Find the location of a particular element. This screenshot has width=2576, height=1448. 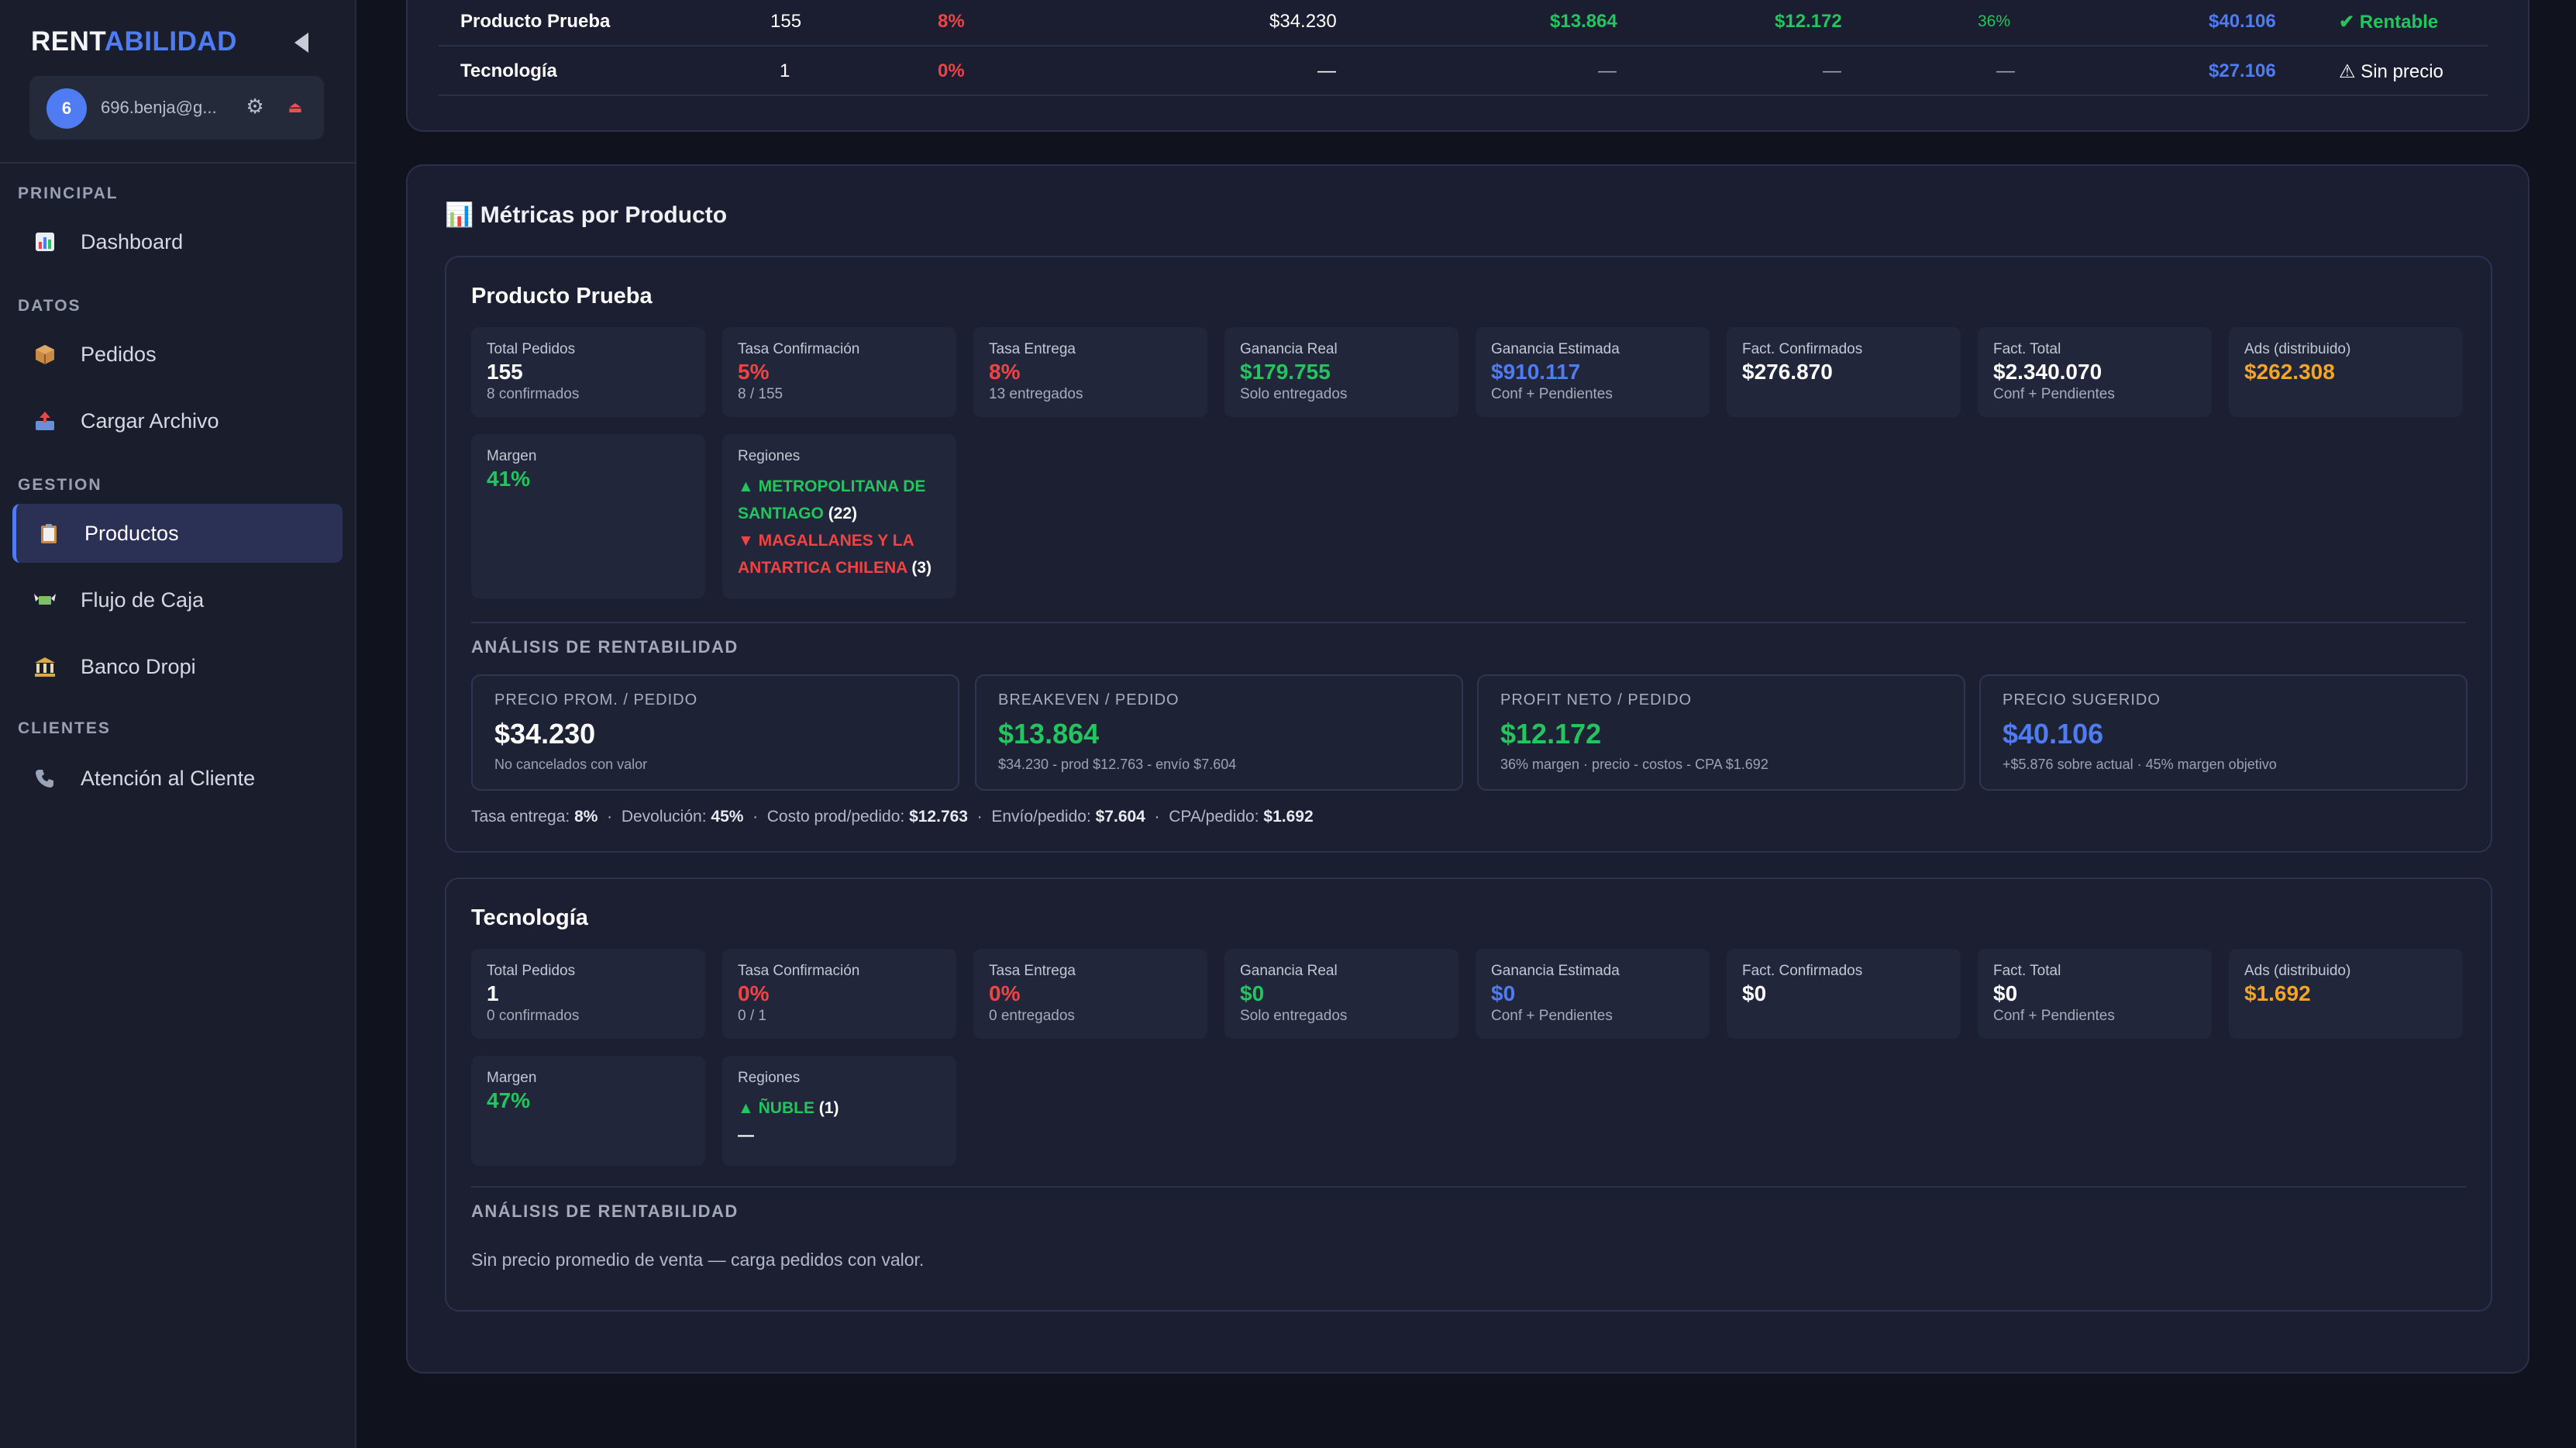

package-icon is located at coordinates (49, 354).